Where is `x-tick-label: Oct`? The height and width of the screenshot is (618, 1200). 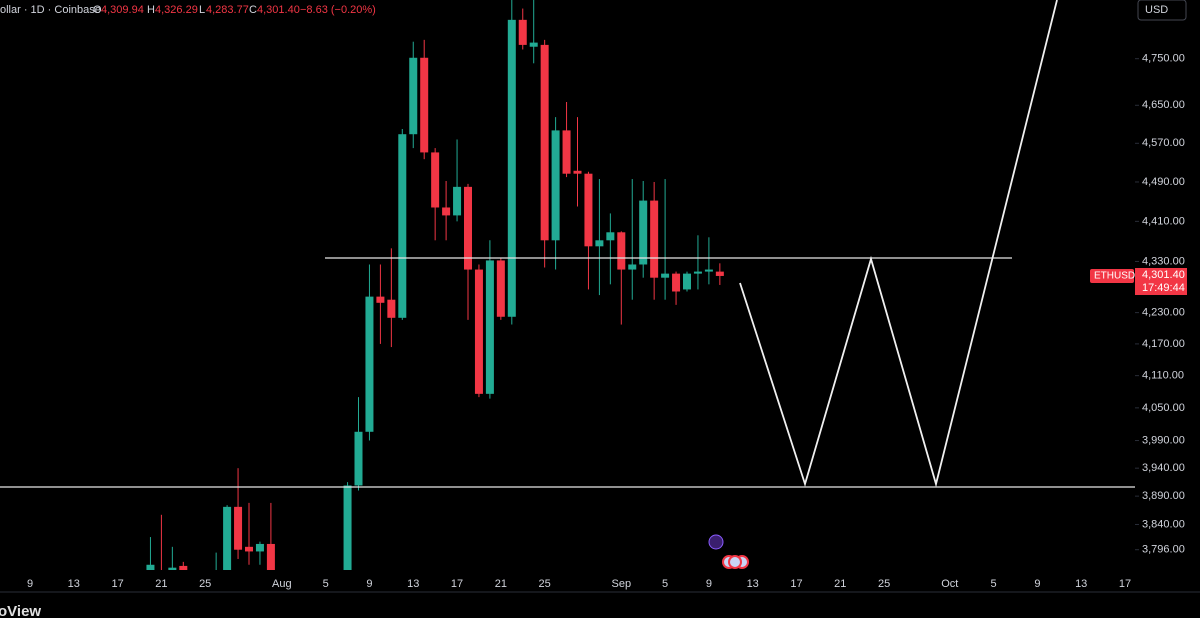 x-tick-label: Oct is located at coordinates (949, 584).